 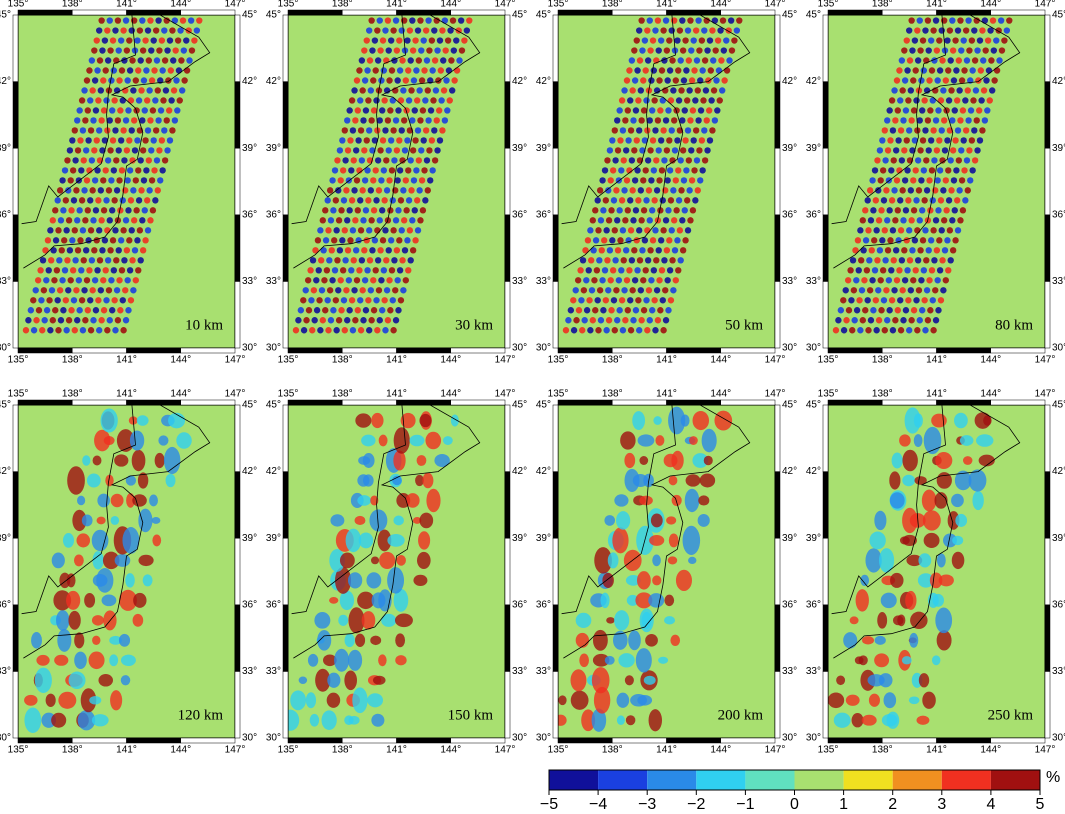 I want to click on lon-tick-label: 138°, so click(x=882, y=394).